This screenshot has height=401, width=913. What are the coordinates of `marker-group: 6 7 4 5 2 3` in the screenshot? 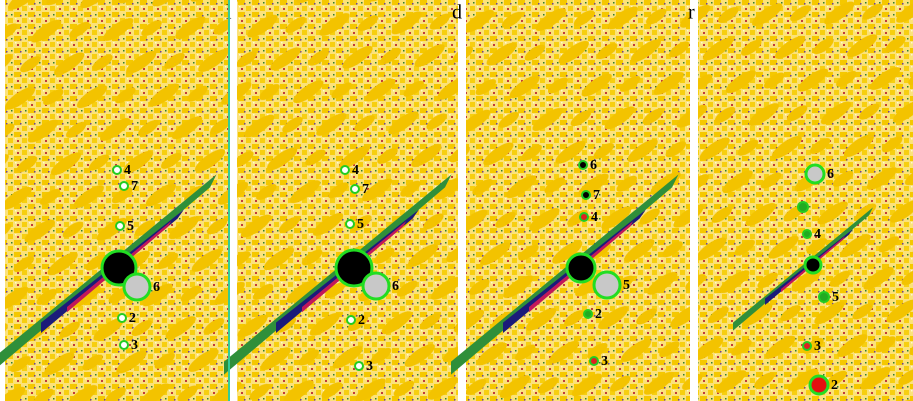 It's located at (604, 263).